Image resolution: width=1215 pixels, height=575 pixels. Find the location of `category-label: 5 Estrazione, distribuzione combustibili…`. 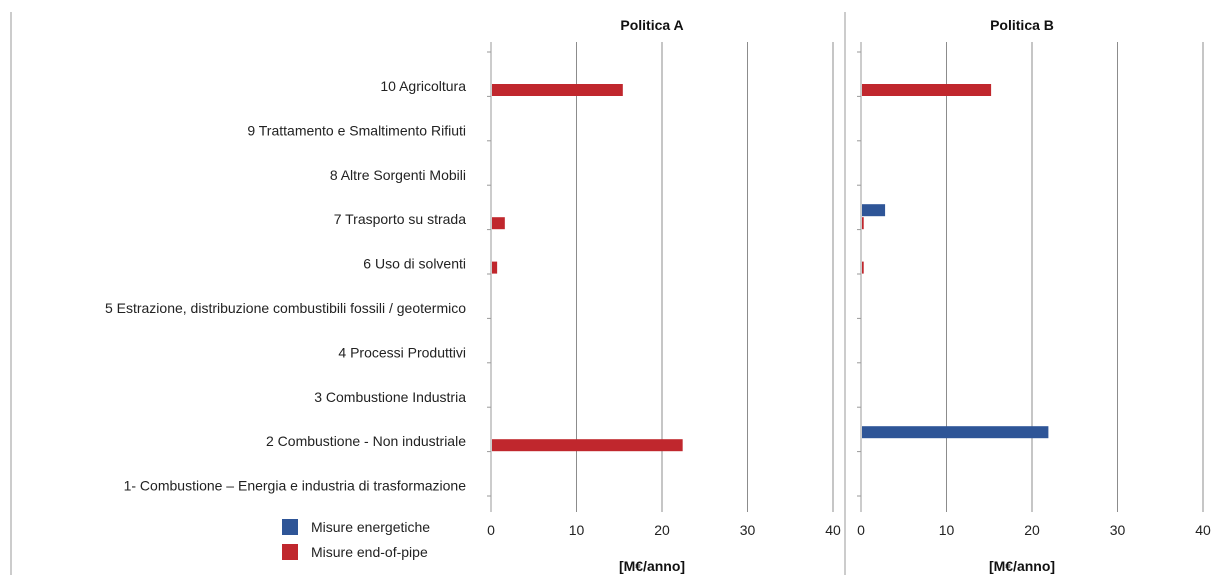

category-label: 5 Estrazione, distribuzione combustibili… is located at coordinates (285, 308).